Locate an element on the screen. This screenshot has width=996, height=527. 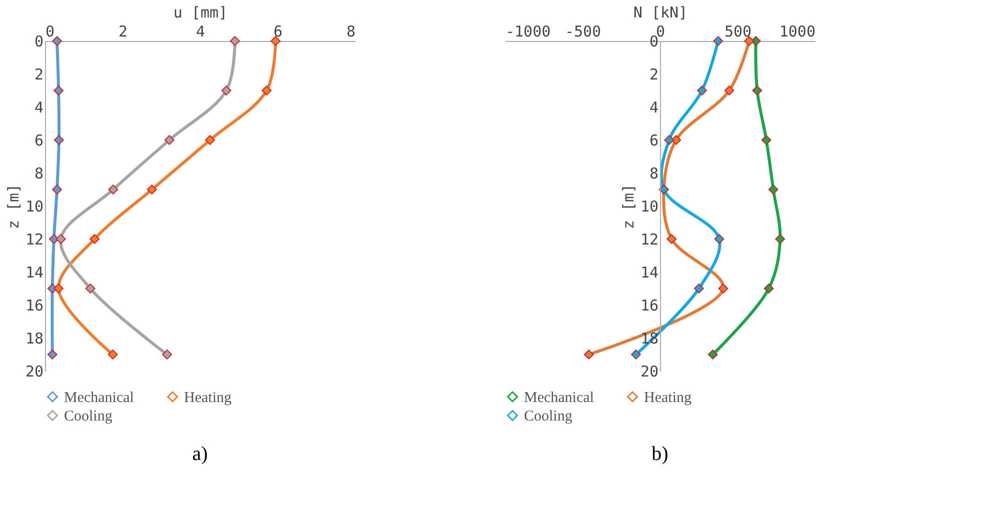
x-tick-label: -1000 is located at coordinates (528, 31).